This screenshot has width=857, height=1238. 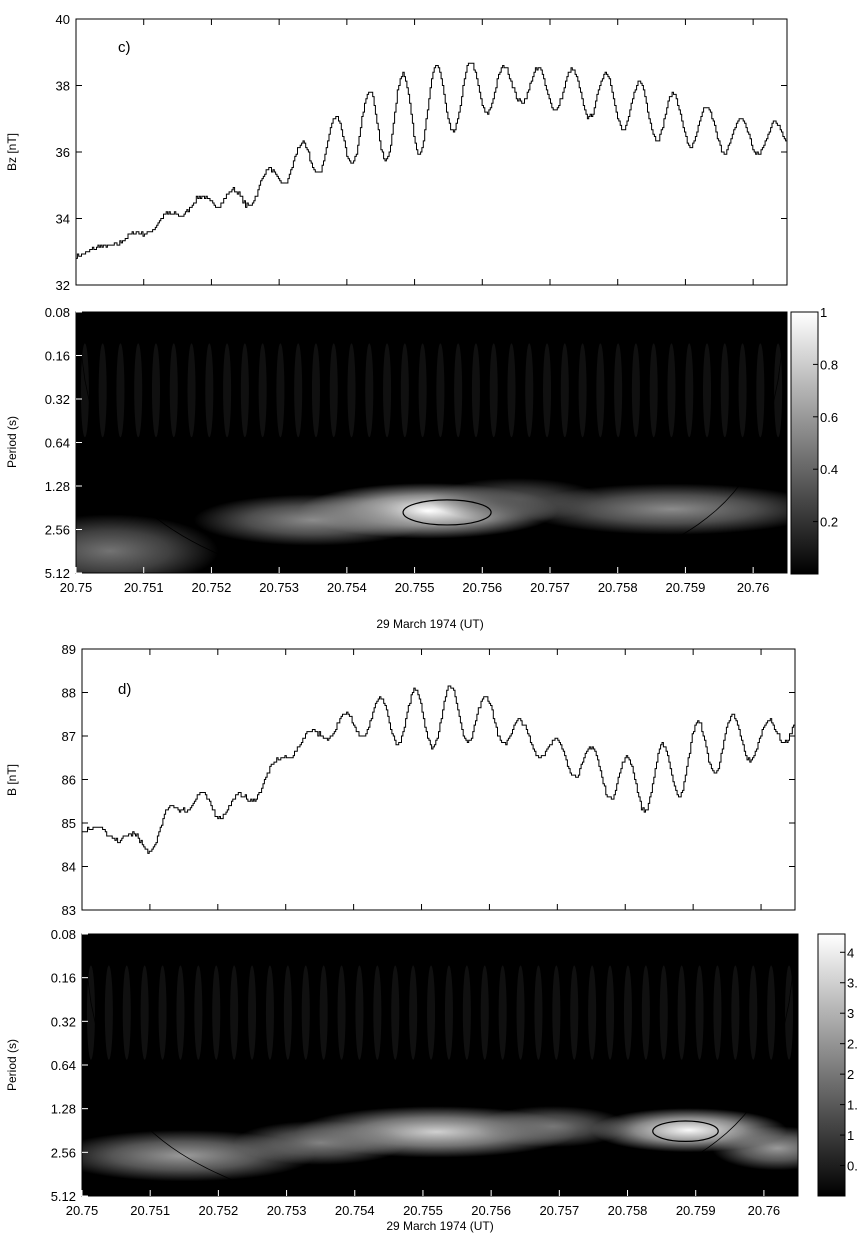 I want to click on xtick-label: 20.753, so click(x=279, y=587).